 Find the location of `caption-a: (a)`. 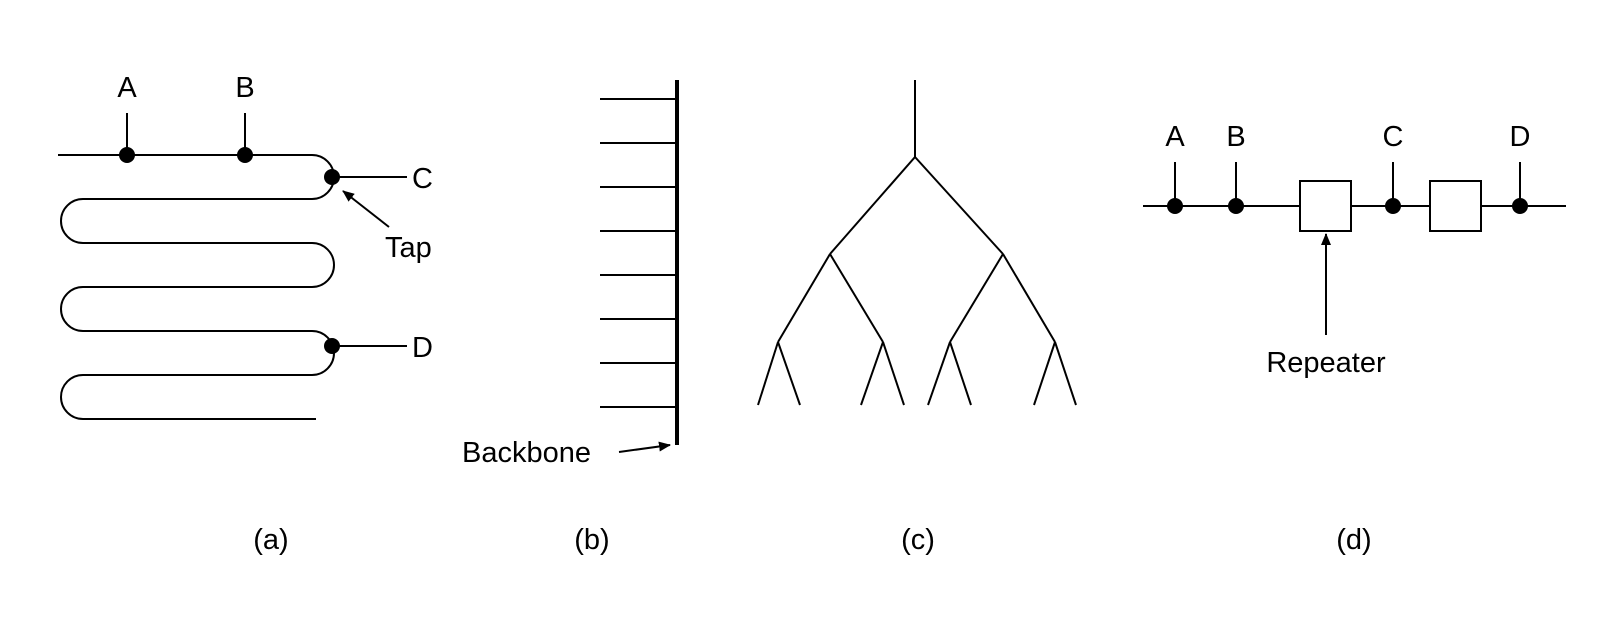

caption-a: (a) is located at coordinates (270, 540).